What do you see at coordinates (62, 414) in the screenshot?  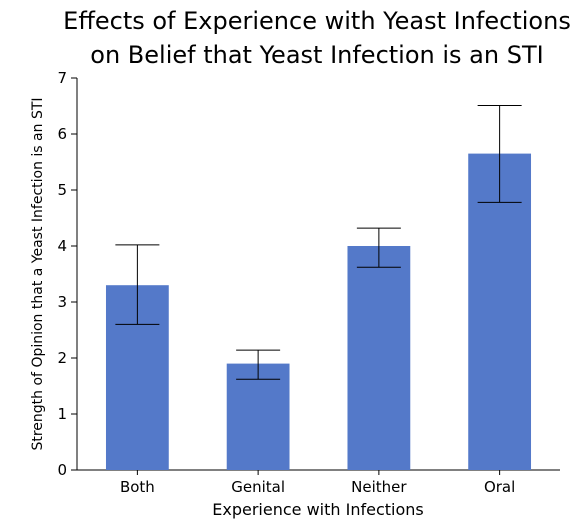 I see `y-tick-label: 1` at bounding box center [62, 414].